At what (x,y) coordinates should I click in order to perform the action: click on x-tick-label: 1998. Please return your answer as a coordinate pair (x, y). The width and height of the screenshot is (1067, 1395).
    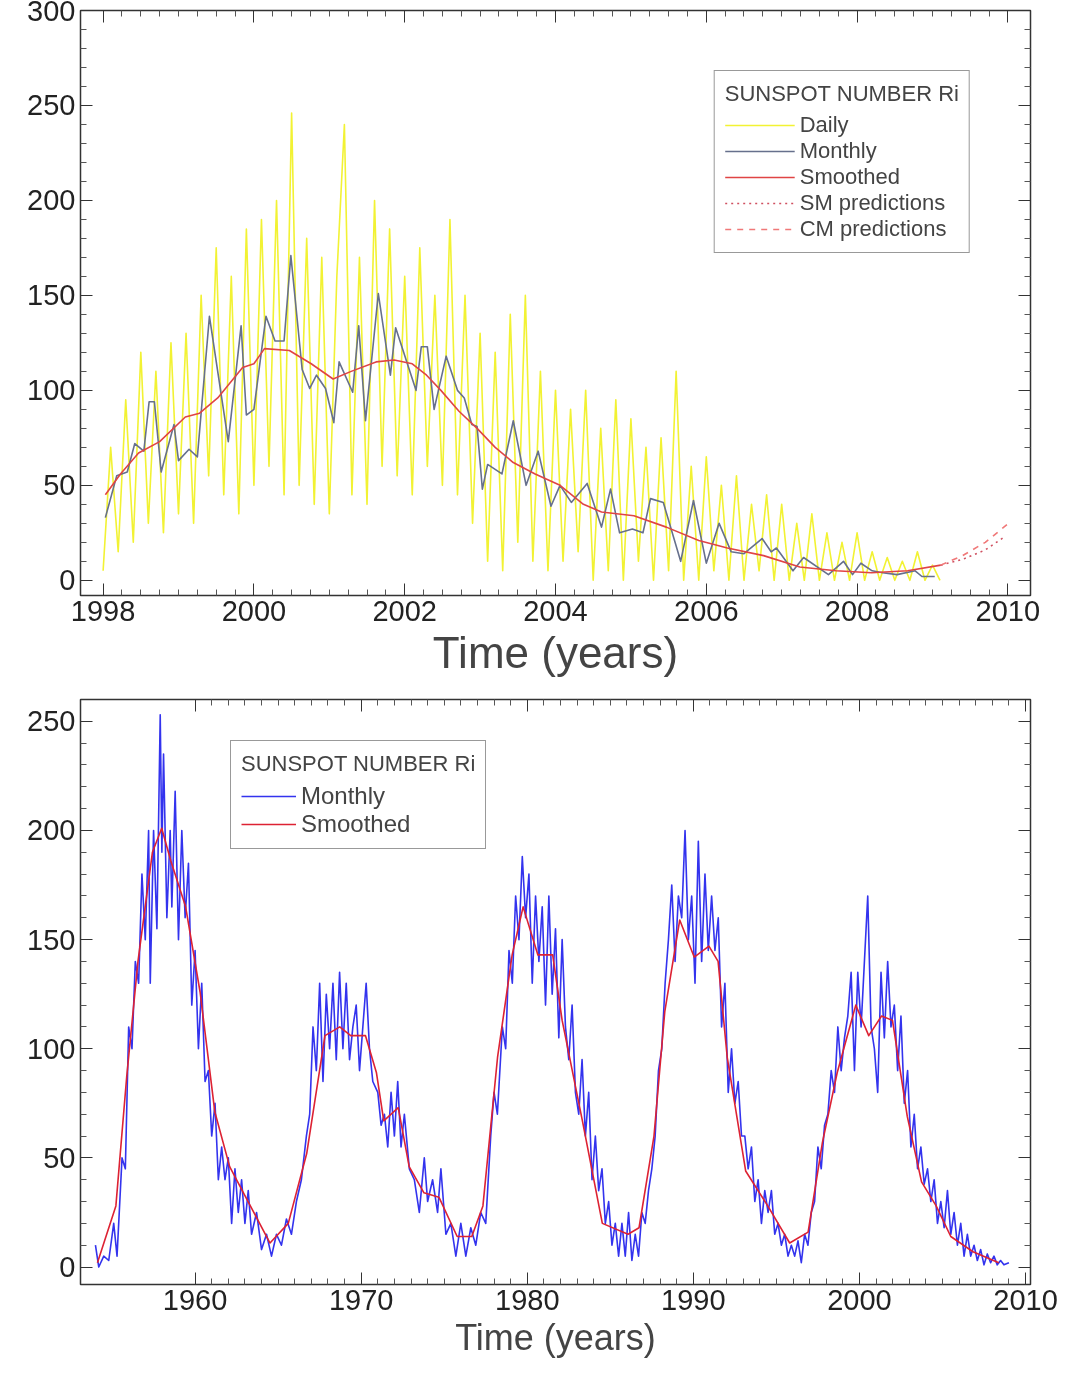
    Looking at the image, I should click on (103, 610).